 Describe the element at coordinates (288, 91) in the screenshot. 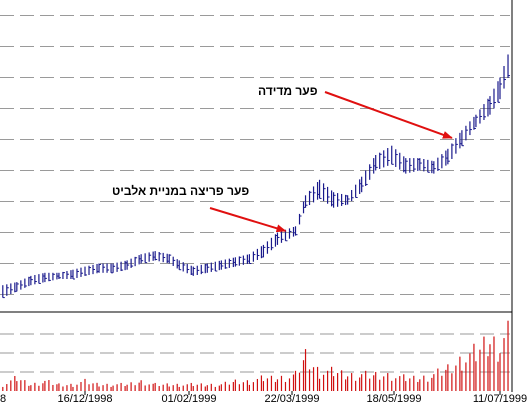

I see `annotation-label: פער מדידה` at that location.